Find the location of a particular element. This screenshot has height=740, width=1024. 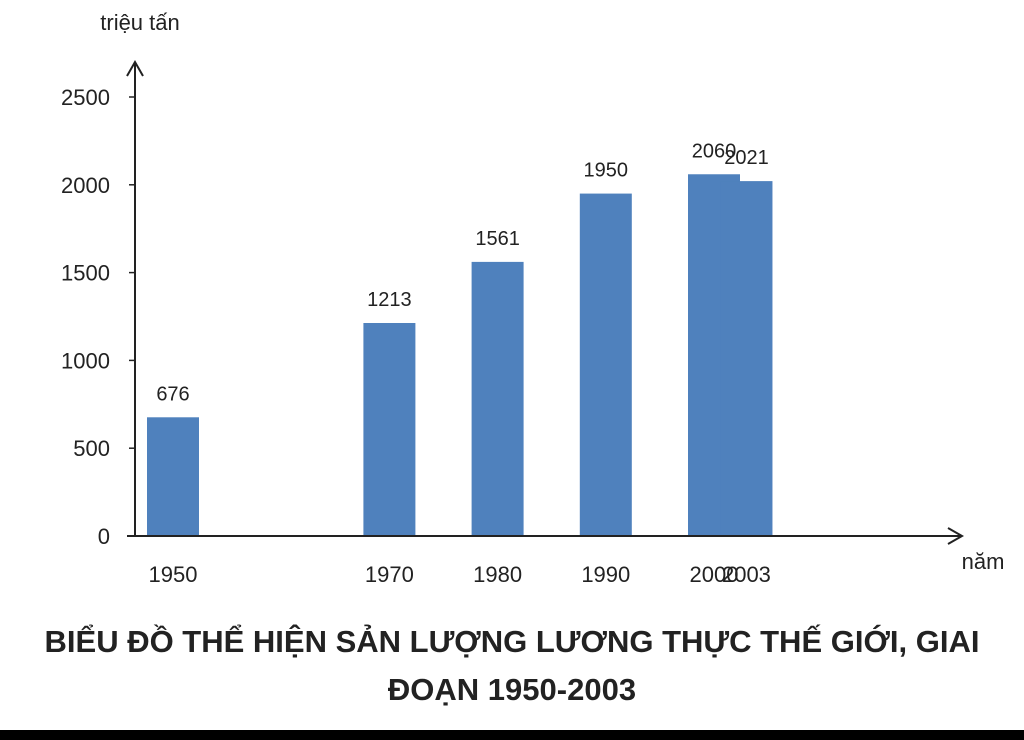

y-tick-label-0: 0 is located at coordinates (104, 536).